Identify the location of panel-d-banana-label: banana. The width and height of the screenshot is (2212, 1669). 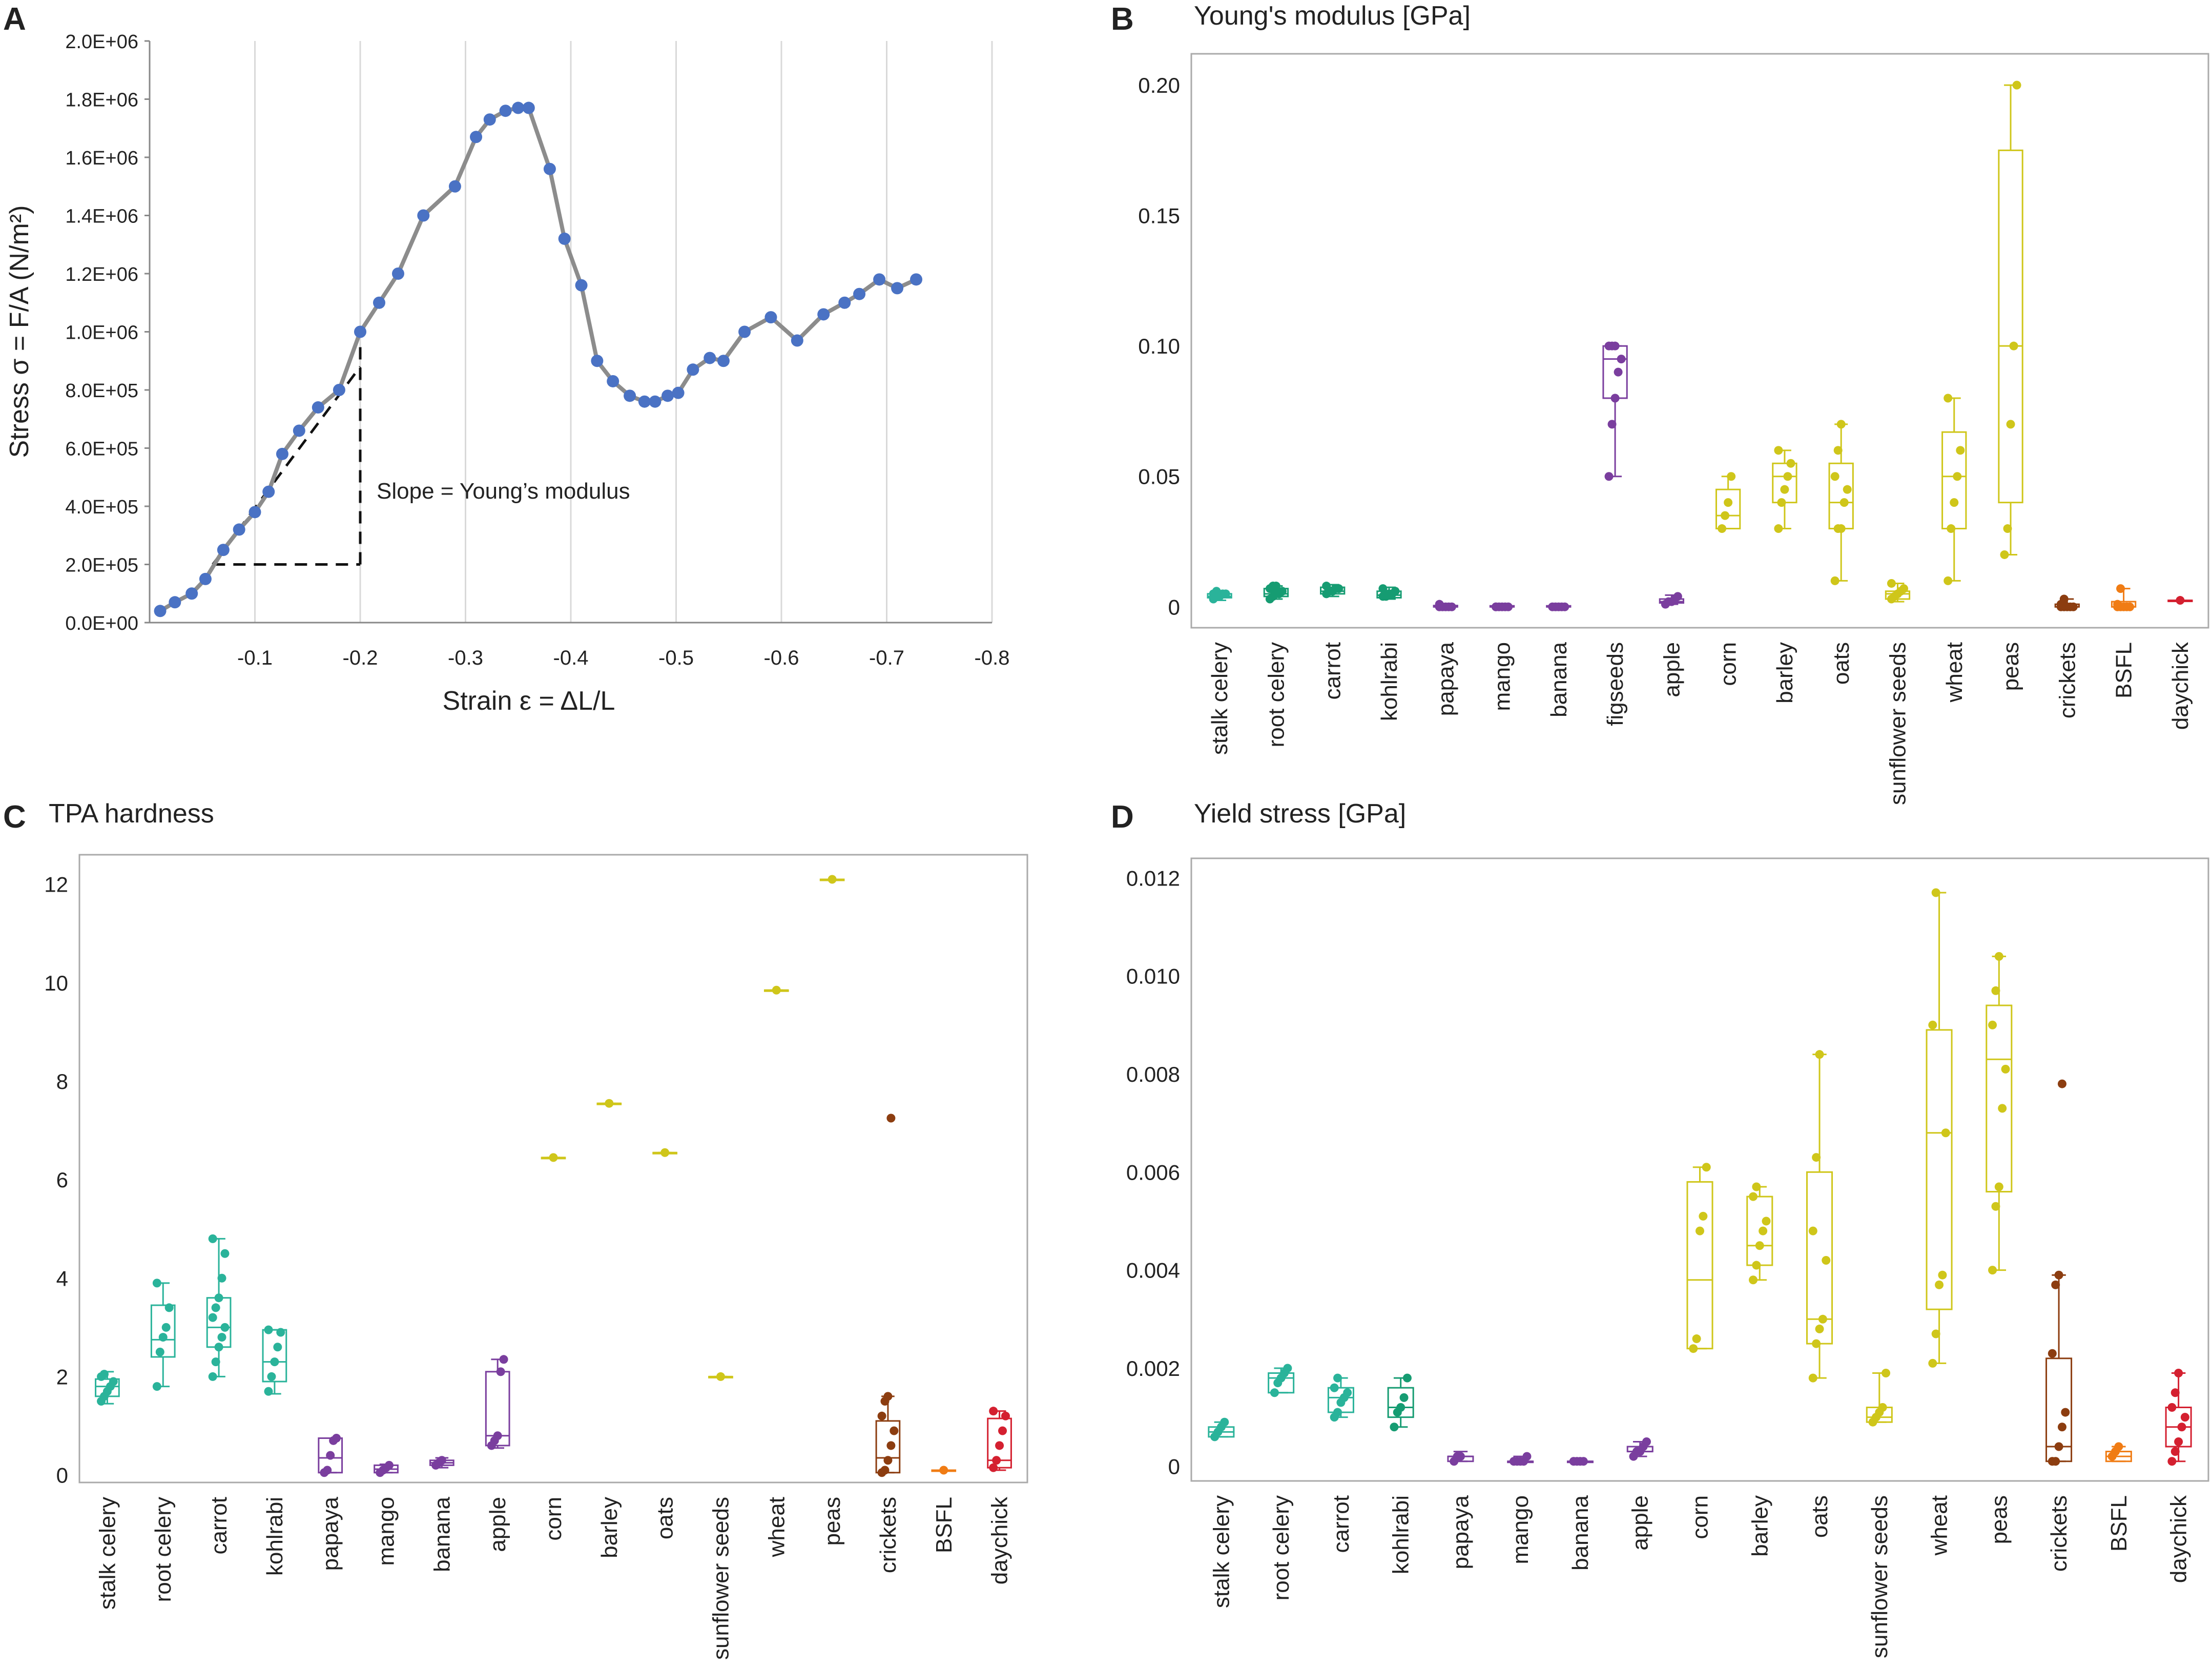
(1580, 1532).